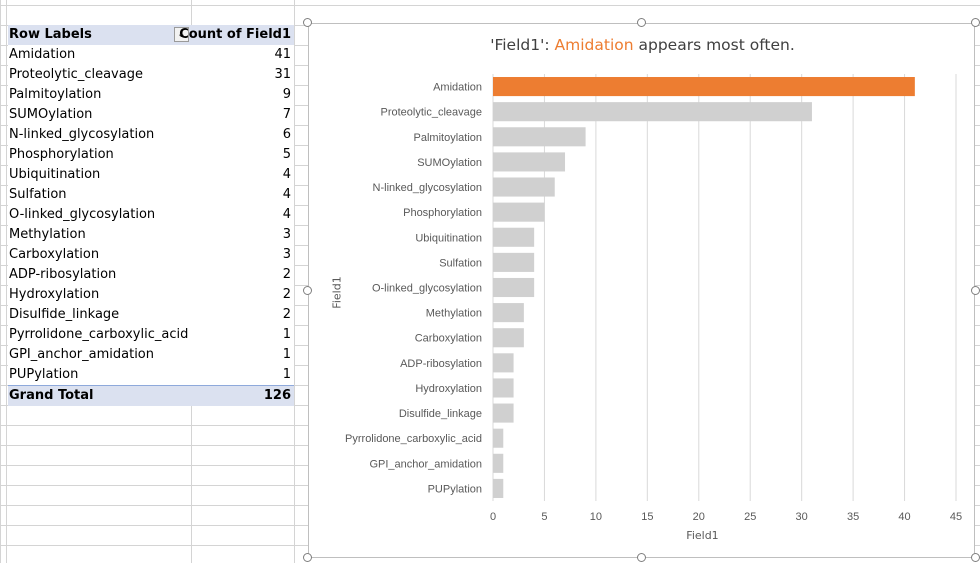 The height and width of the screenshot is (563, 980). What do you see at coordinates (181, 34) in the screenshot?
I see `sort-filter-icon: ↓` at bounding box center [181, 34].